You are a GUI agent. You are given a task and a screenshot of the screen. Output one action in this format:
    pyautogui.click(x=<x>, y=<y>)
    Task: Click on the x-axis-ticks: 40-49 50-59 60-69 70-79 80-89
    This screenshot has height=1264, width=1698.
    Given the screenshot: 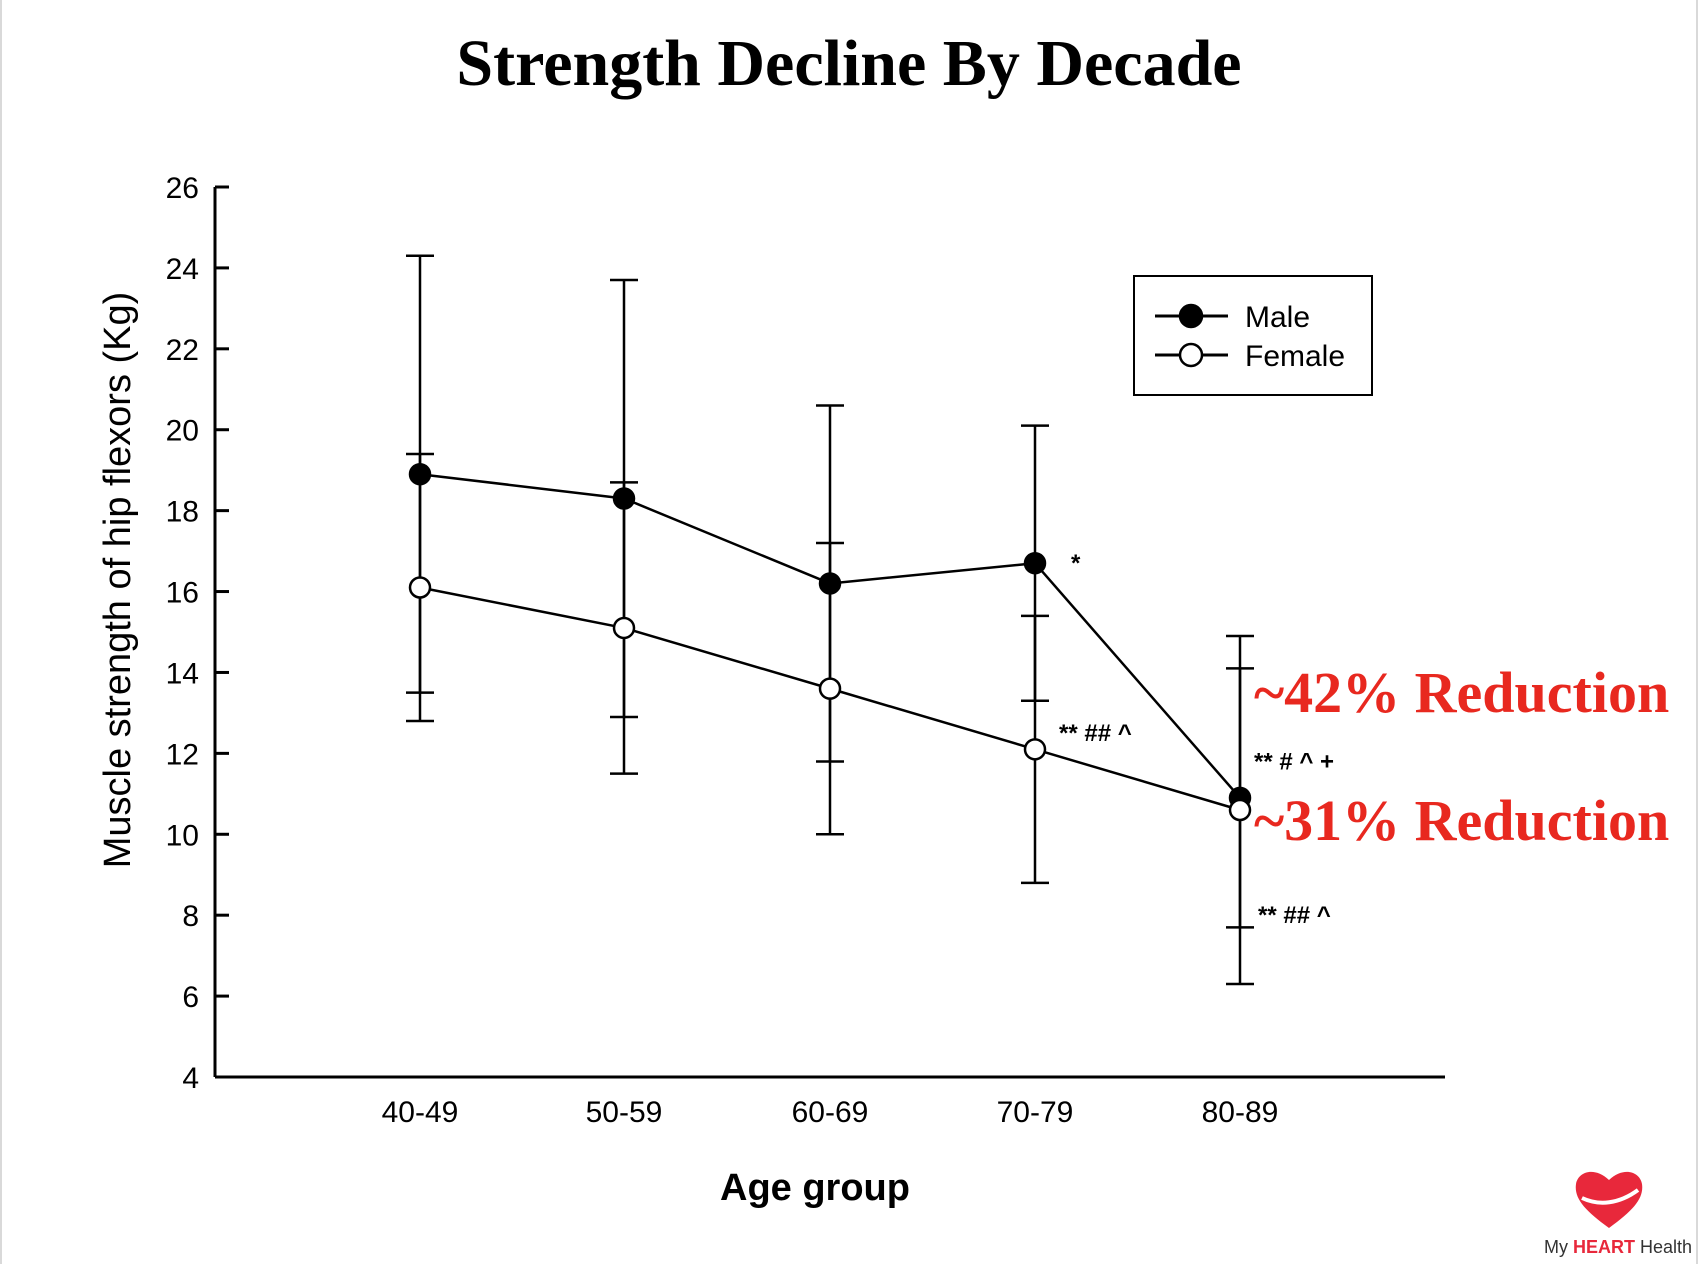 What is the action you would take?
    pyautogui.click(x=830, y=1112)
    